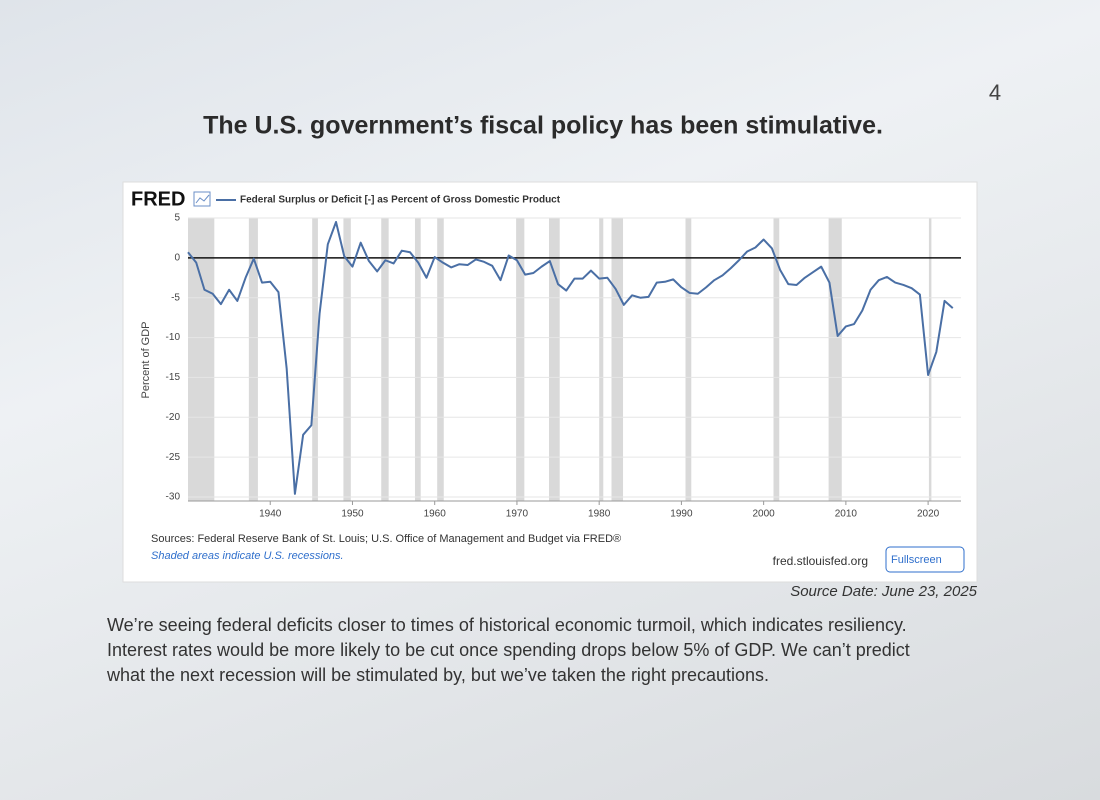 This screenshot has height=800, width=1100. I want to click on y-tick-label: -10, so click(173, 337).